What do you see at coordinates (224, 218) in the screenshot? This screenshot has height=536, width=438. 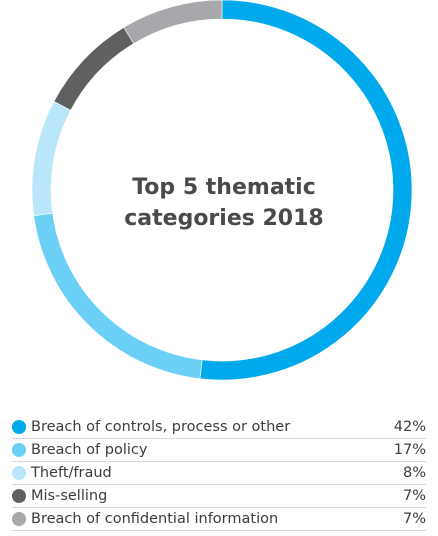 I see `chart-title-line-2: categories 2018` at bounding box center [224, 218].